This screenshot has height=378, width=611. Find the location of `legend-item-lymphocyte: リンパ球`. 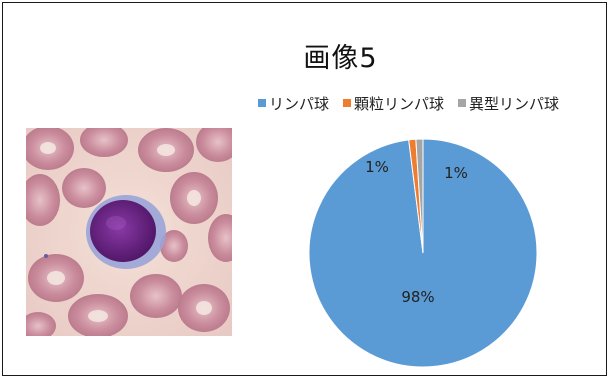

legend-item-lymphocyte: リンパ球 is located at coordinates (293, 103).